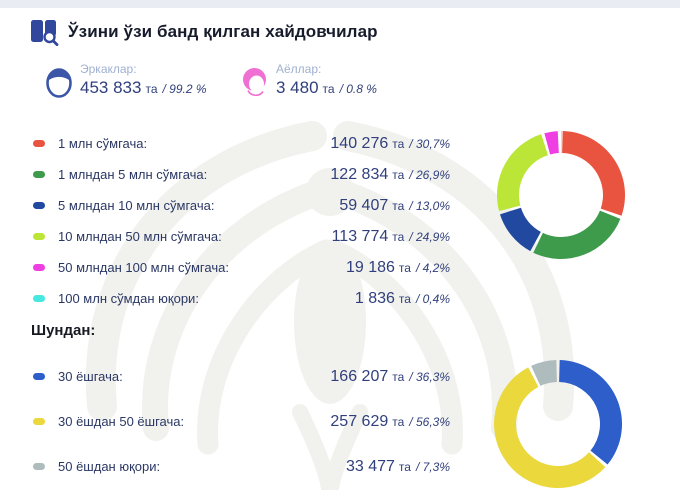 Image resolution: width=680 pixels, height=498 pixels. What do you see at coordinates (133, 174) in the screenshot?
I see `income-row-label: 1 млндан 5 млн сўмгача:` at bounding box center [133, 174].